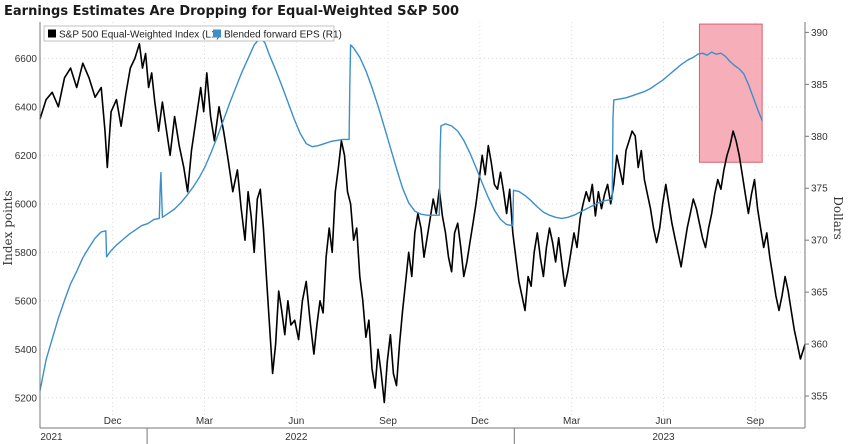  What do you see at coordinates (26, 59) in the screenshot?
I see `y-left-tick-label: 6600` at bounding box center [26, 59].